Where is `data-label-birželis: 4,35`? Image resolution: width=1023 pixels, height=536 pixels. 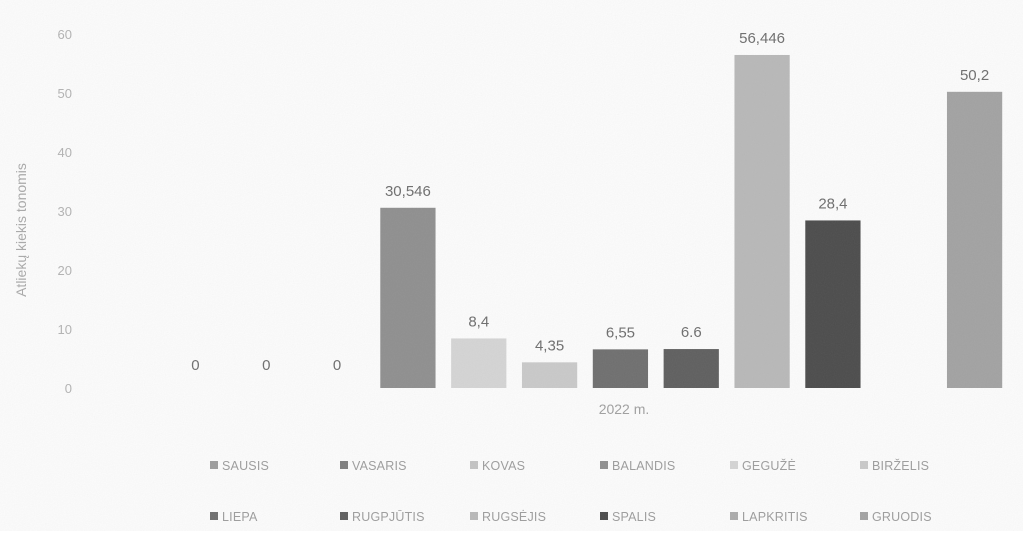 data-label-birželis: 4,35 is located at coordinates (549, 345).